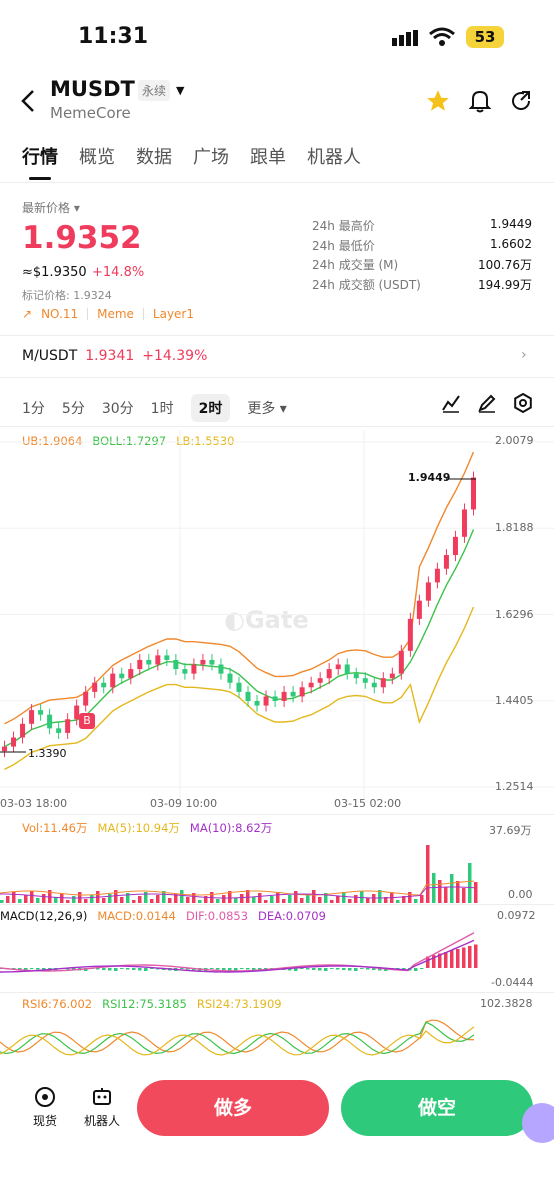  What do you see at coordinates (422, 286) in the screenshot?
I see `stat-row: 24h 成交额 (USDT) 194.99万` at bounding box center [422, 286].